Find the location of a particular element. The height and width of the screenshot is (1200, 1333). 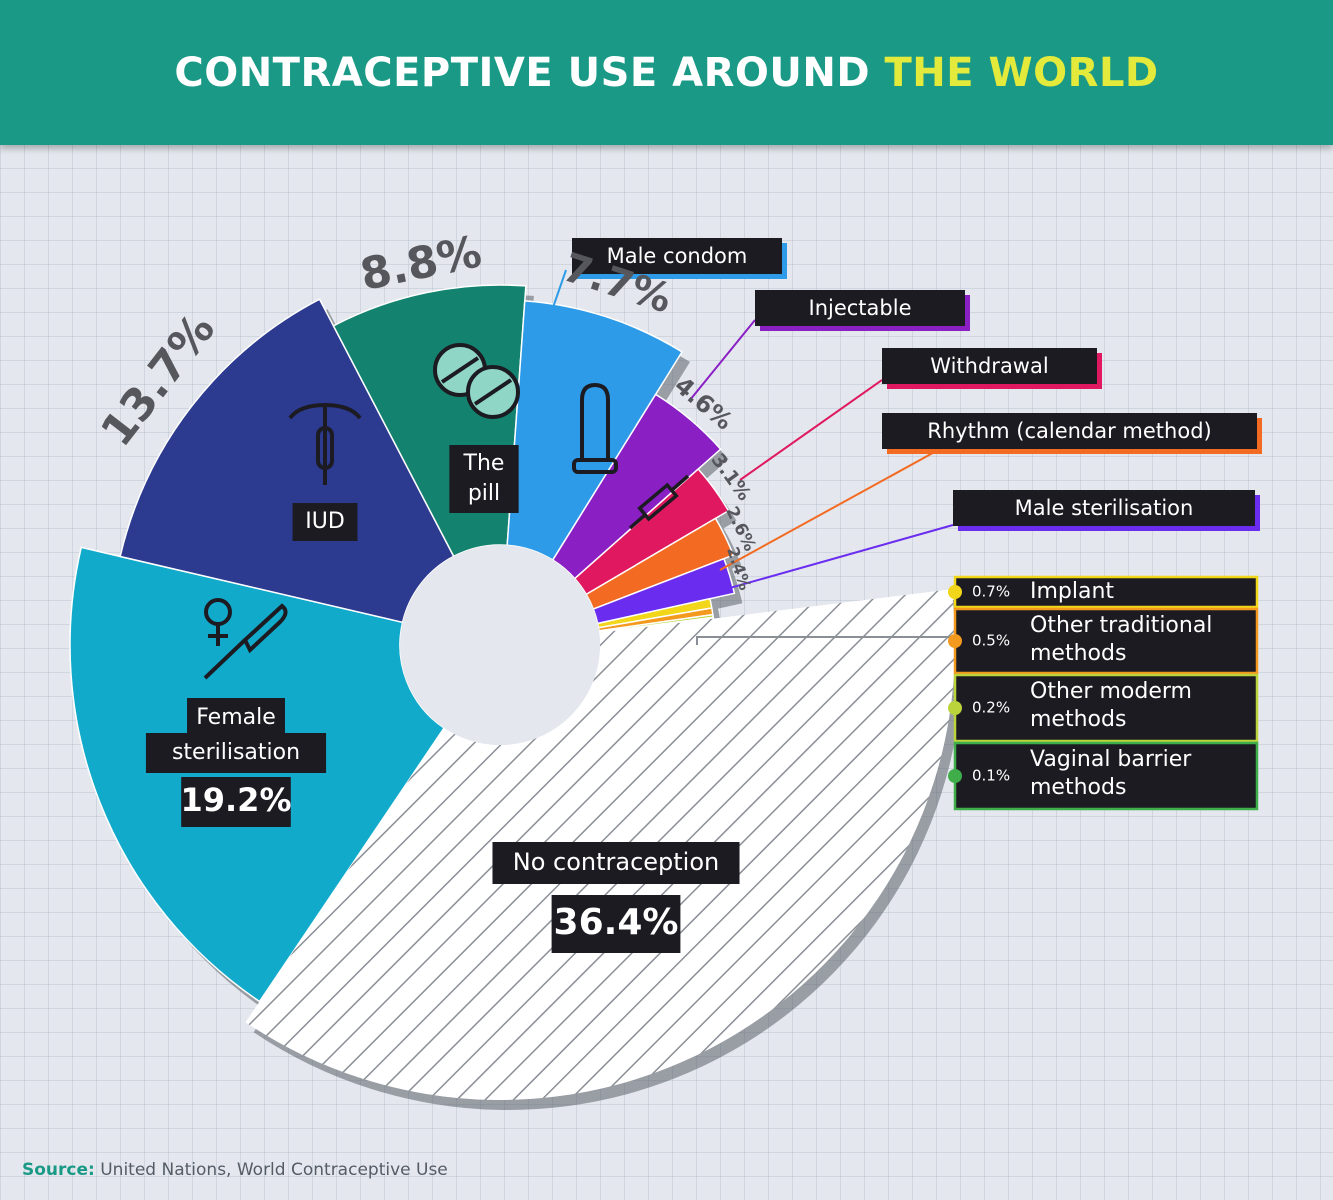

donut-hole is located at coordinates (500, 645).